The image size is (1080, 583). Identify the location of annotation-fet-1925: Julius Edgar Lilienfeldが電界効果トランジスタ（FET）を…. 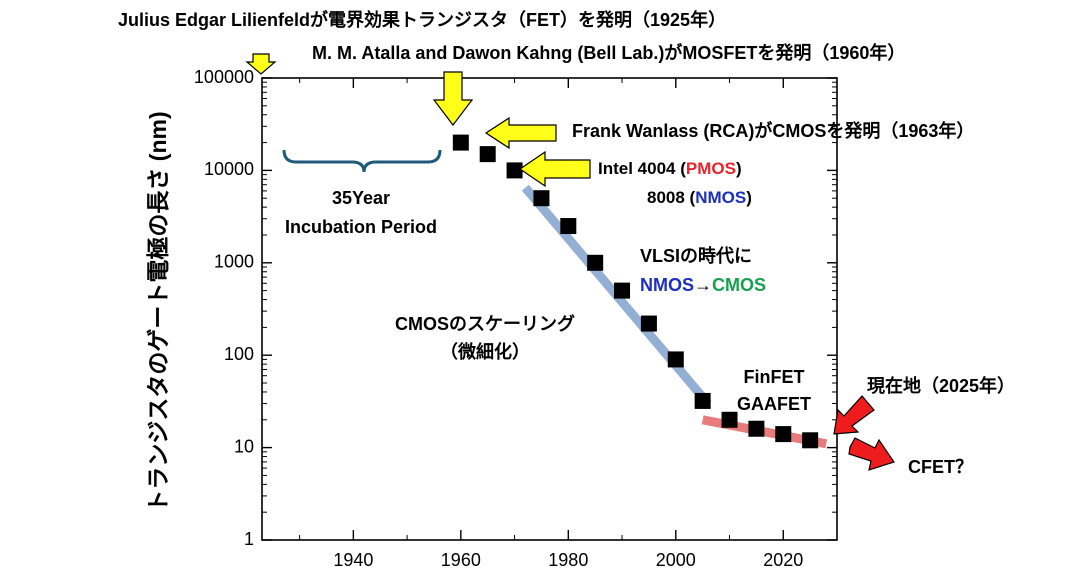
(422, 19).